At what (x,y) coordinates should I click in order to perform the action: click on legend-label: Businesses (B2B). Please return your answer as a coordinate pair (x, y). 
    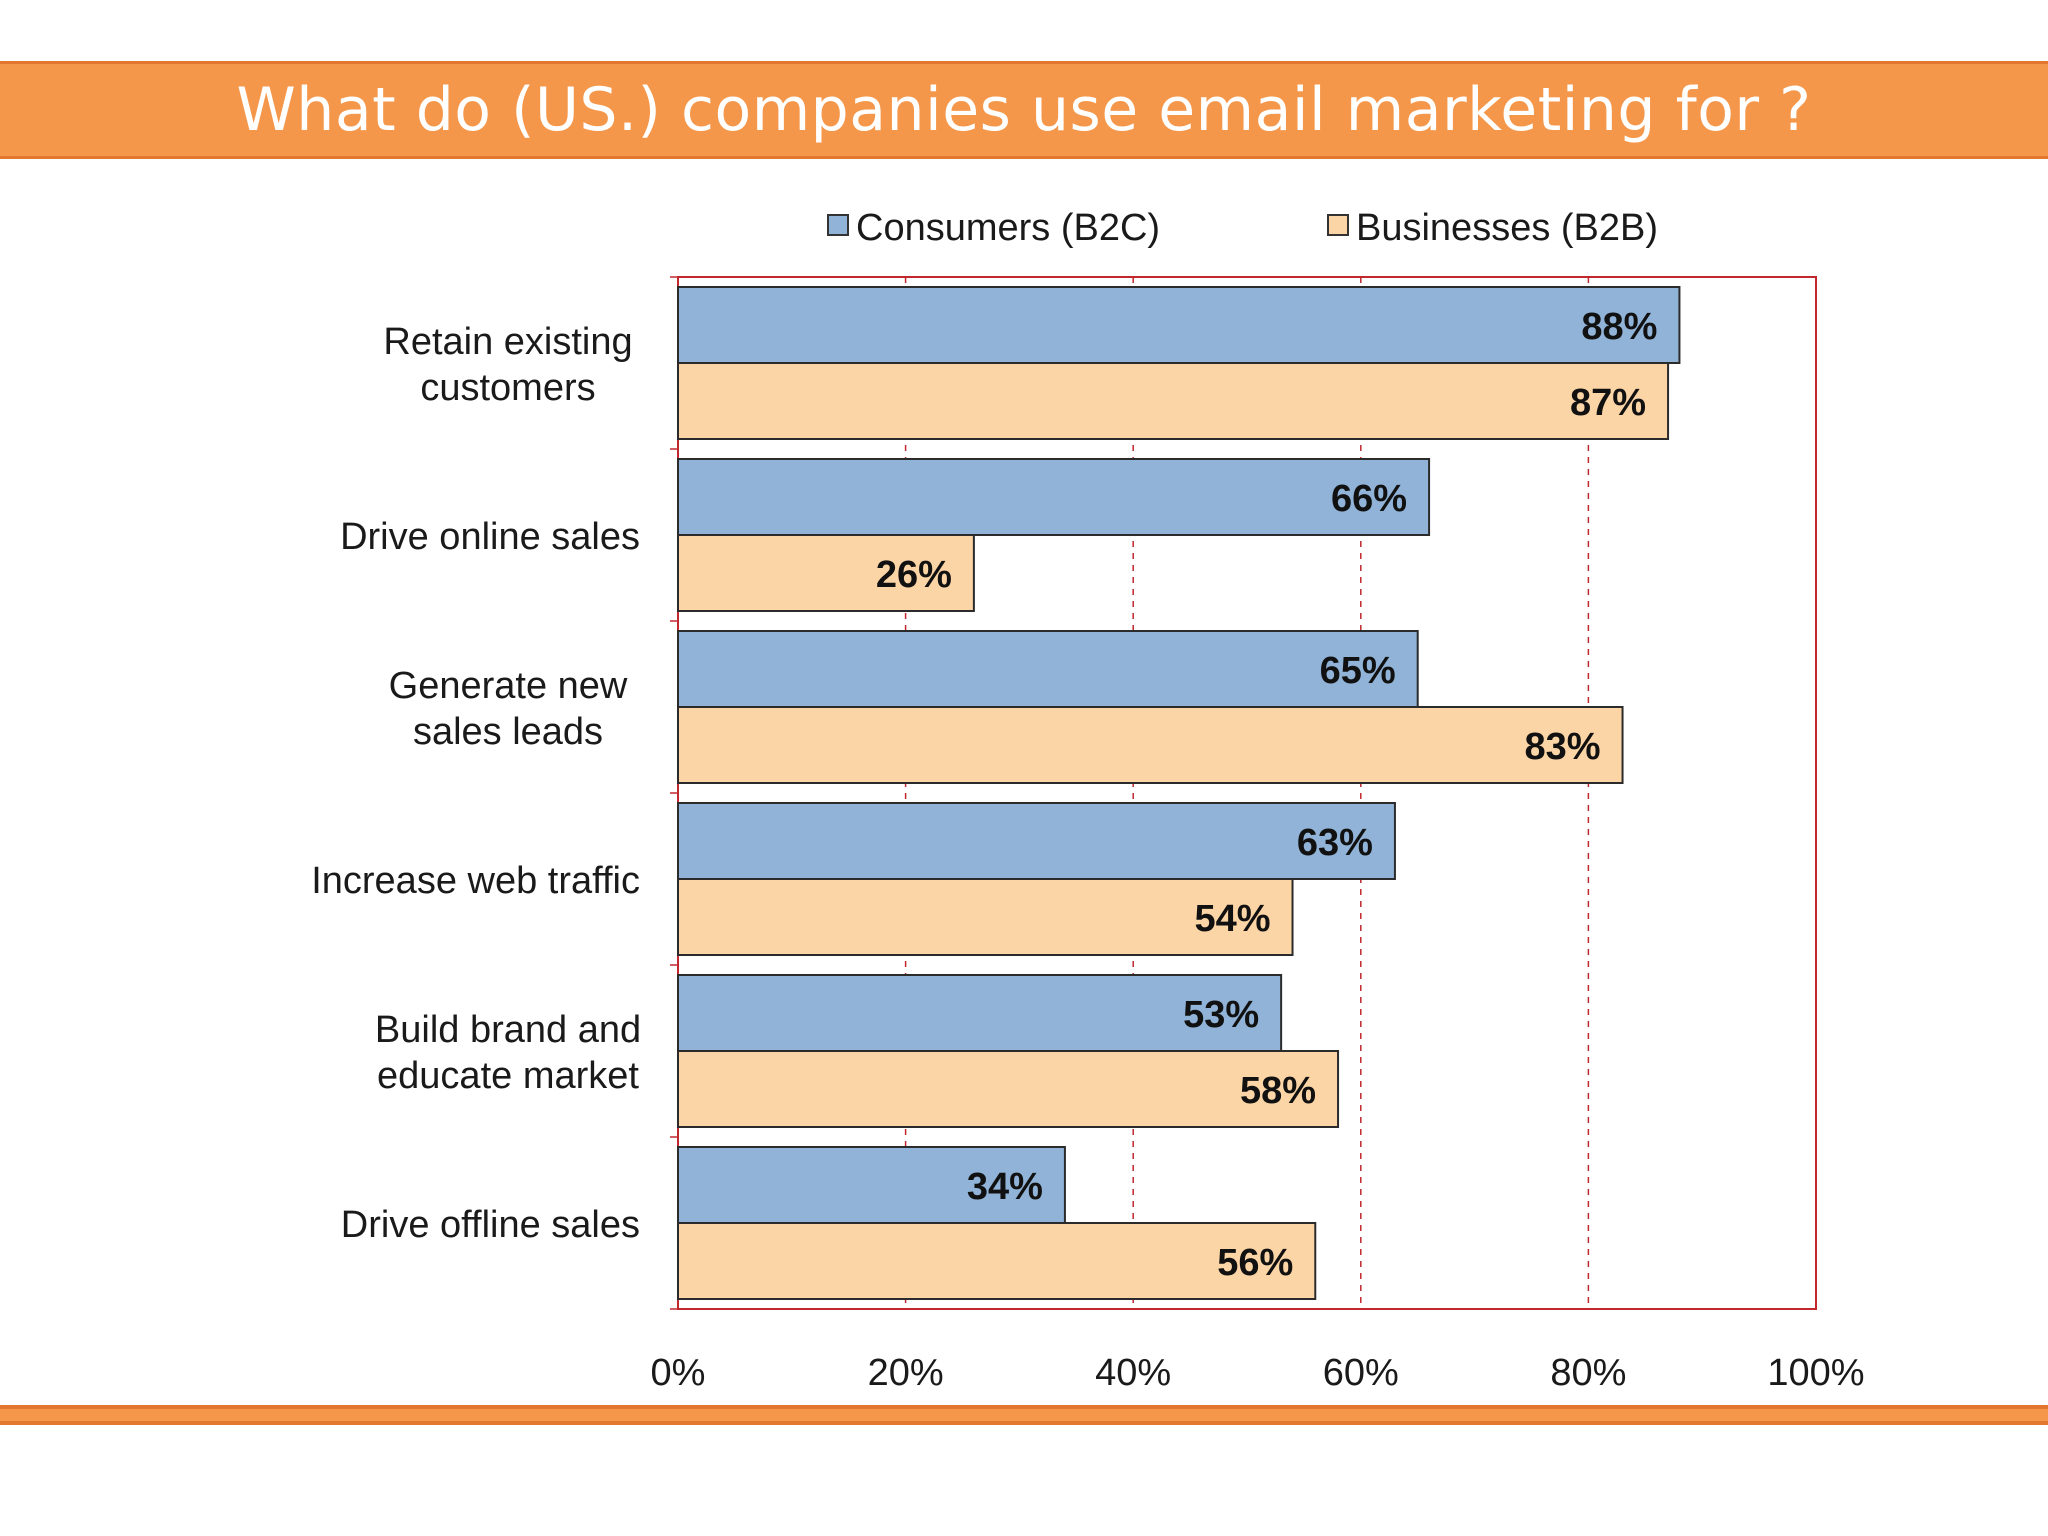
    Looking at the image, I should click on (1507, 228).